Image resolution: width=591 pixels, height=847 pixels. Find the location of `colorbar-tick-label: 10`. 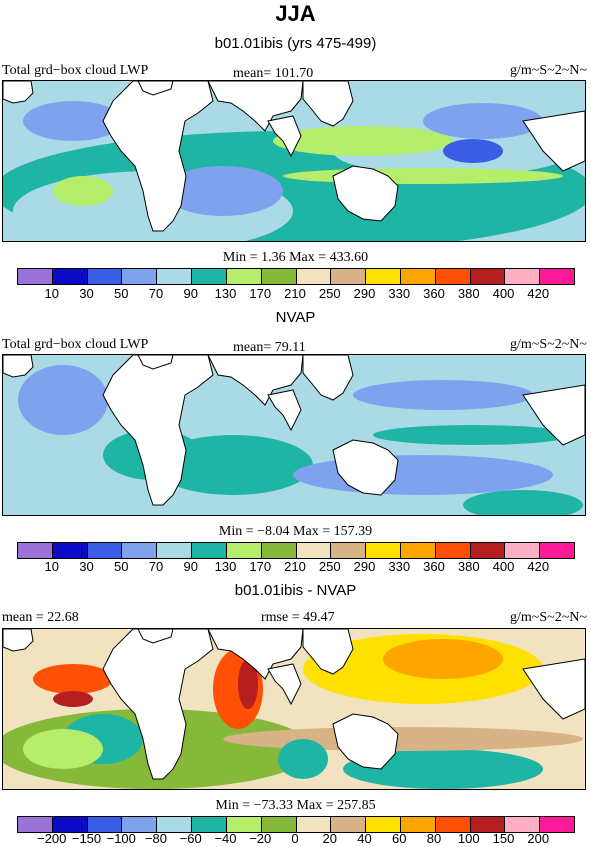

colorbar-tick-label: 10 is located at coordinates (51, 293).